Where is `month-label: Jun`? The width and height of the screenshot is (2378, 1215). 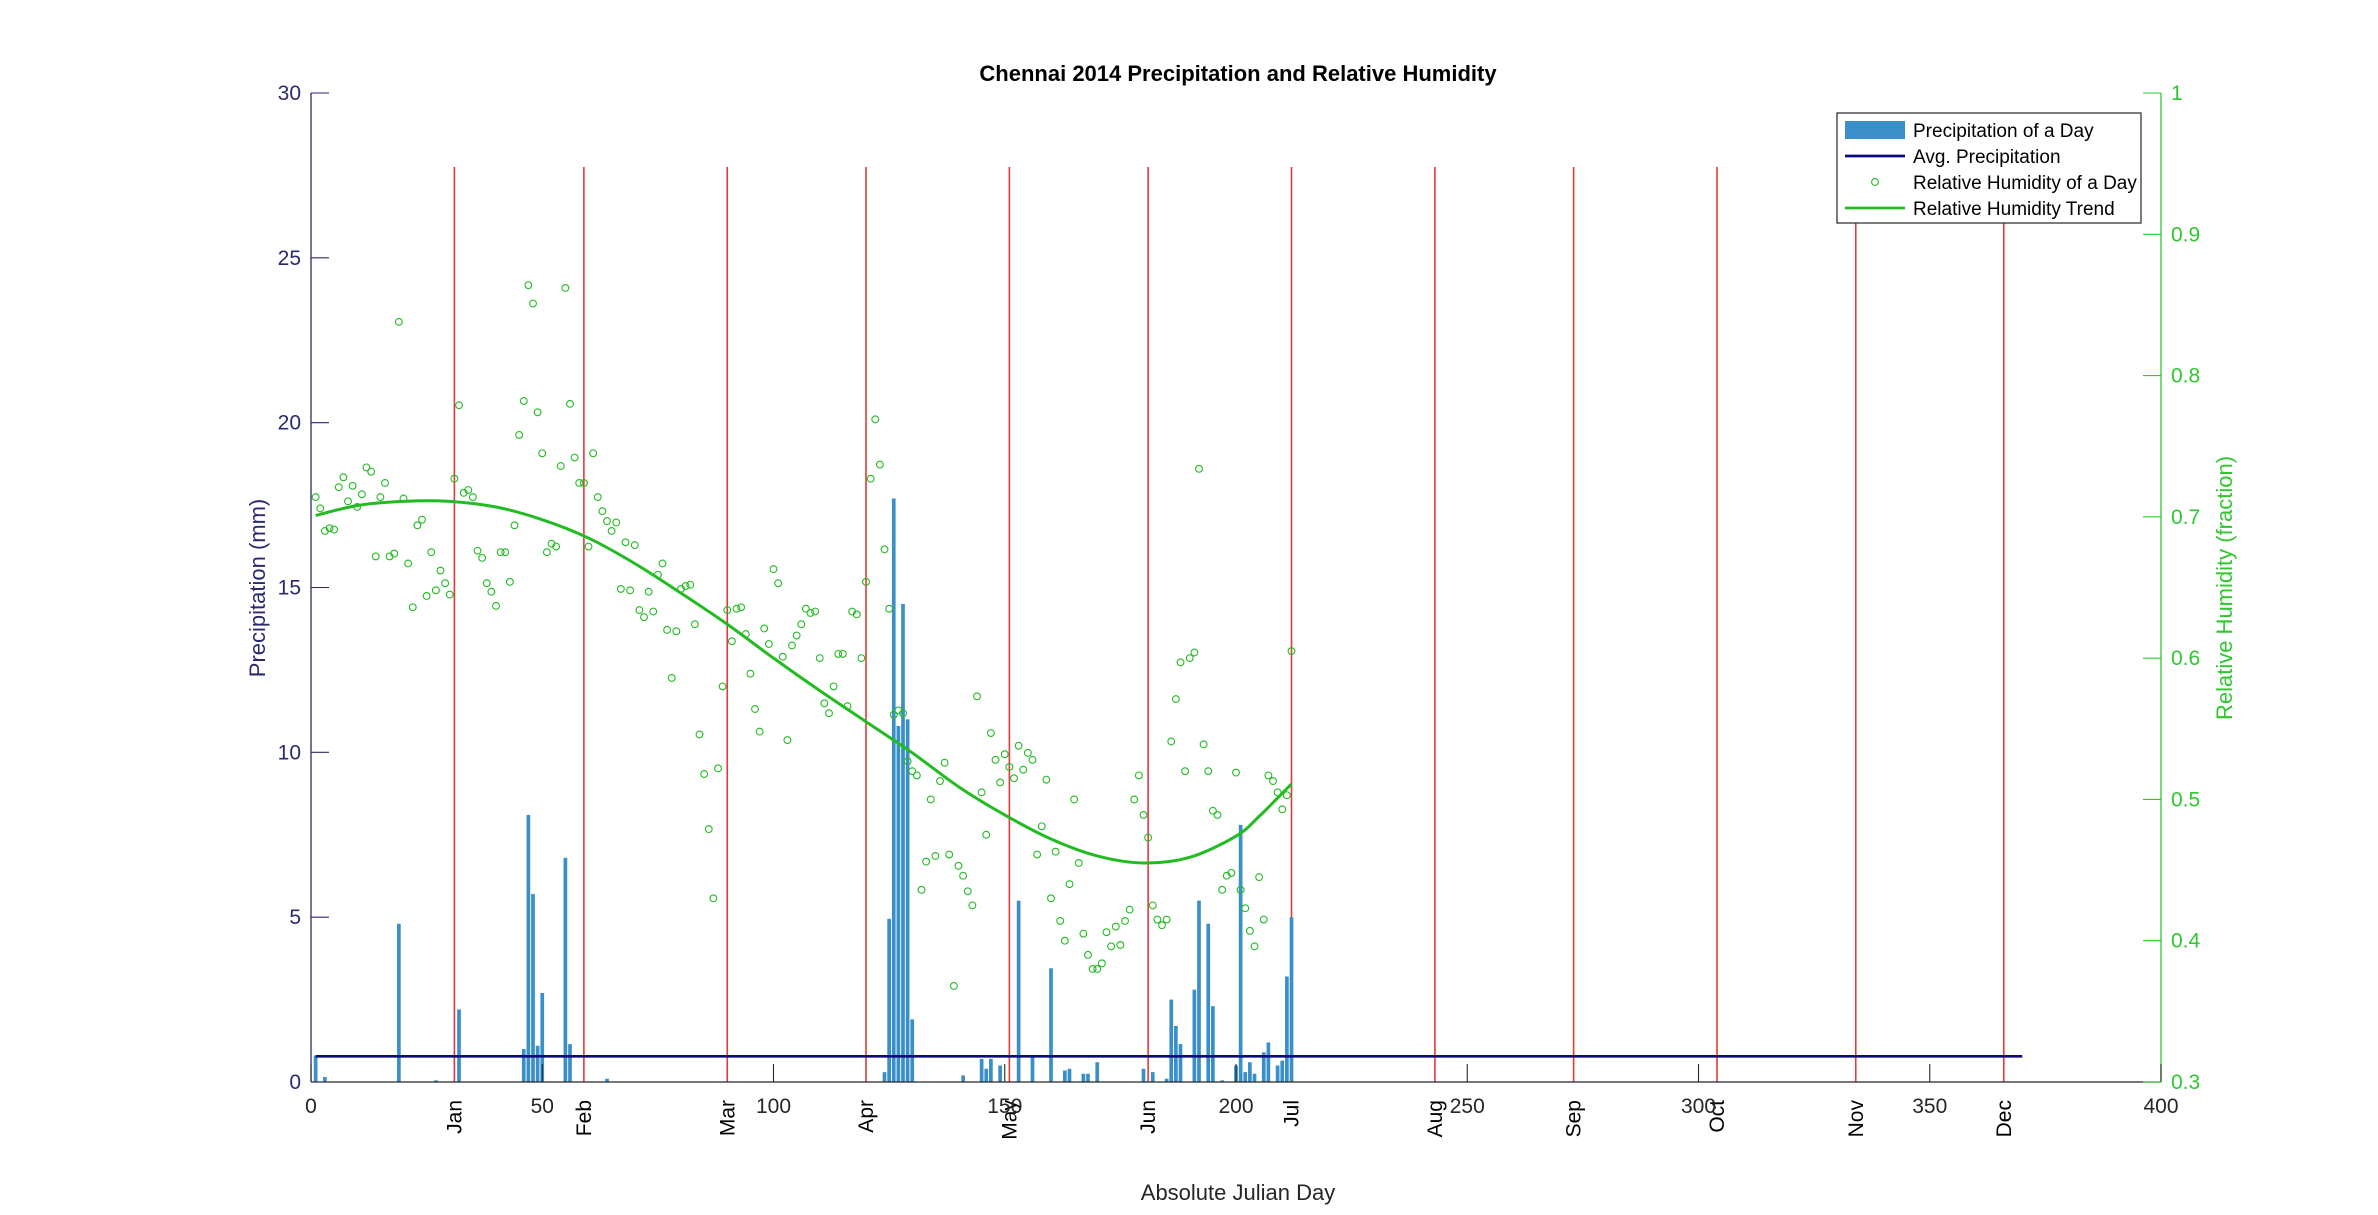 month-label: Jun is located at coordinates (1148, 1117).